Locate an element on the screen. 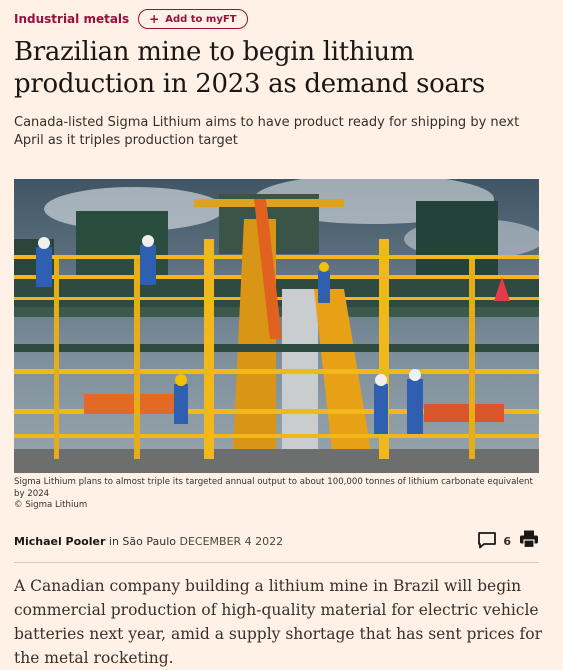 The height and width of the screenshot is (670, 563). print-button is located at coordinates (529, 541).